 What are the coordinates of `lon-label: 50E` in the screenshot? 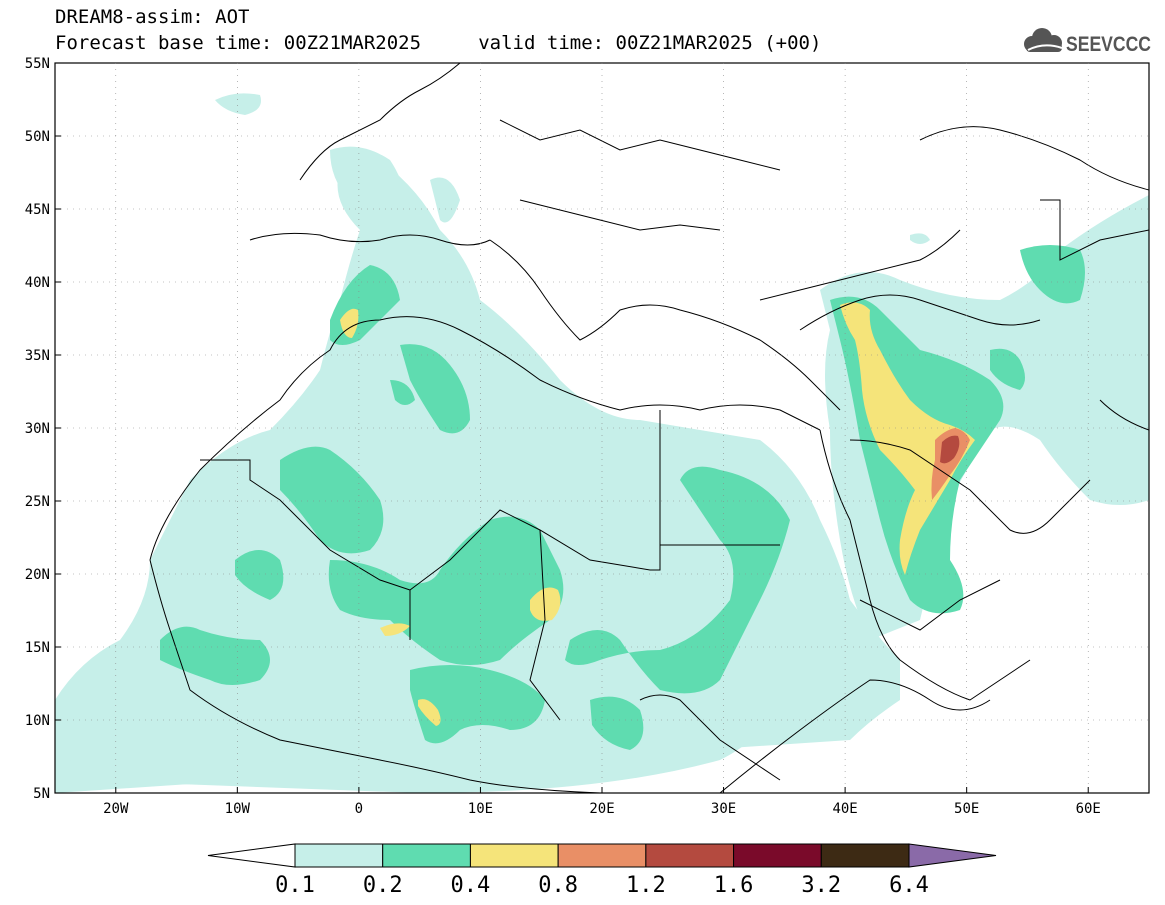 It's located at (966, 809).